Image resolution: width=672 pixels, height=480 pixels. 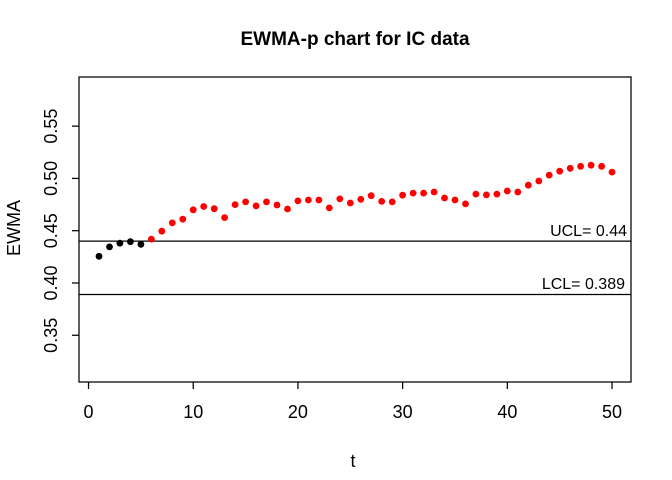 I want to click on y-axis-title: EWMA, so click(x=14, y=228).